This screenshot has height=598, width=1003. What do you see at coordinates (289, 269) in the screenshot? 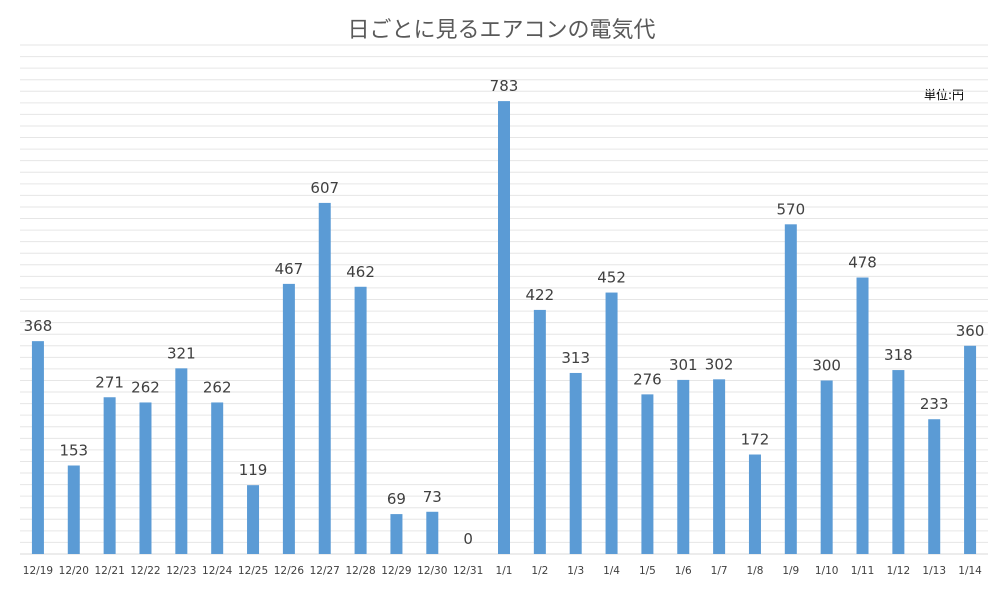
I see `data-label: 467` at bounding box center [289, 269].